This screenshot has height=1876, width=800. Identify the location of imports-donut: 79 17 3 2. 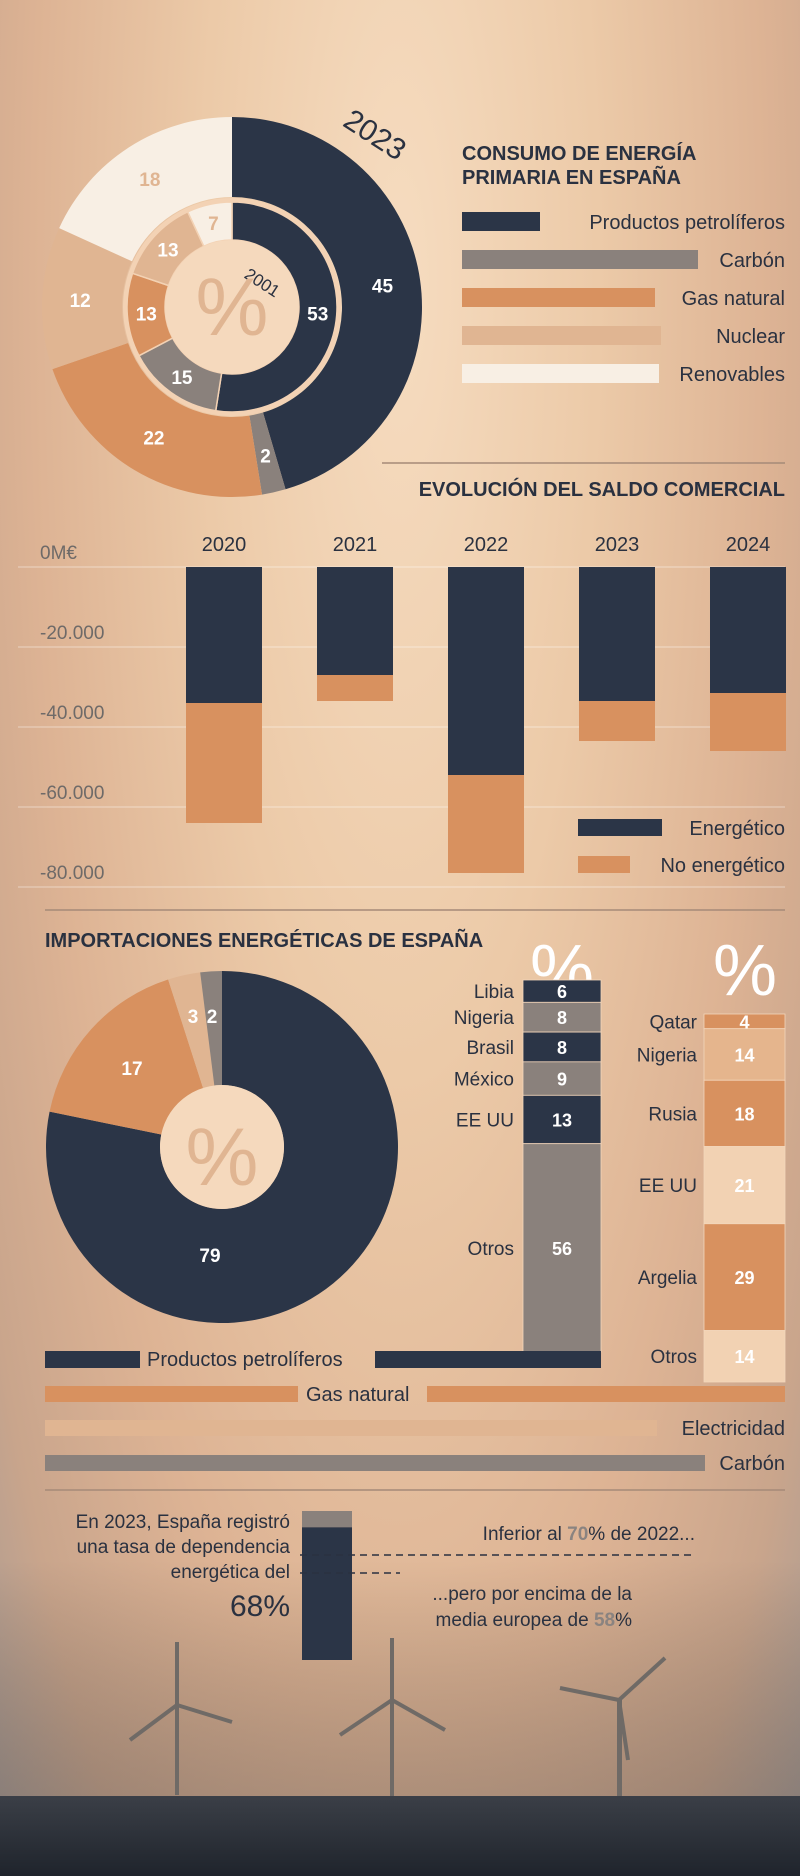
(221, 1147).